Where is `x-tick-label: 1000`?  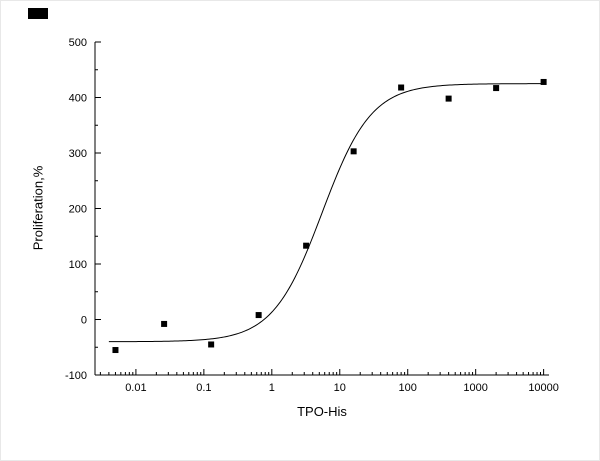 x-tick-label: 1000 is located at coordinates (475, 388).